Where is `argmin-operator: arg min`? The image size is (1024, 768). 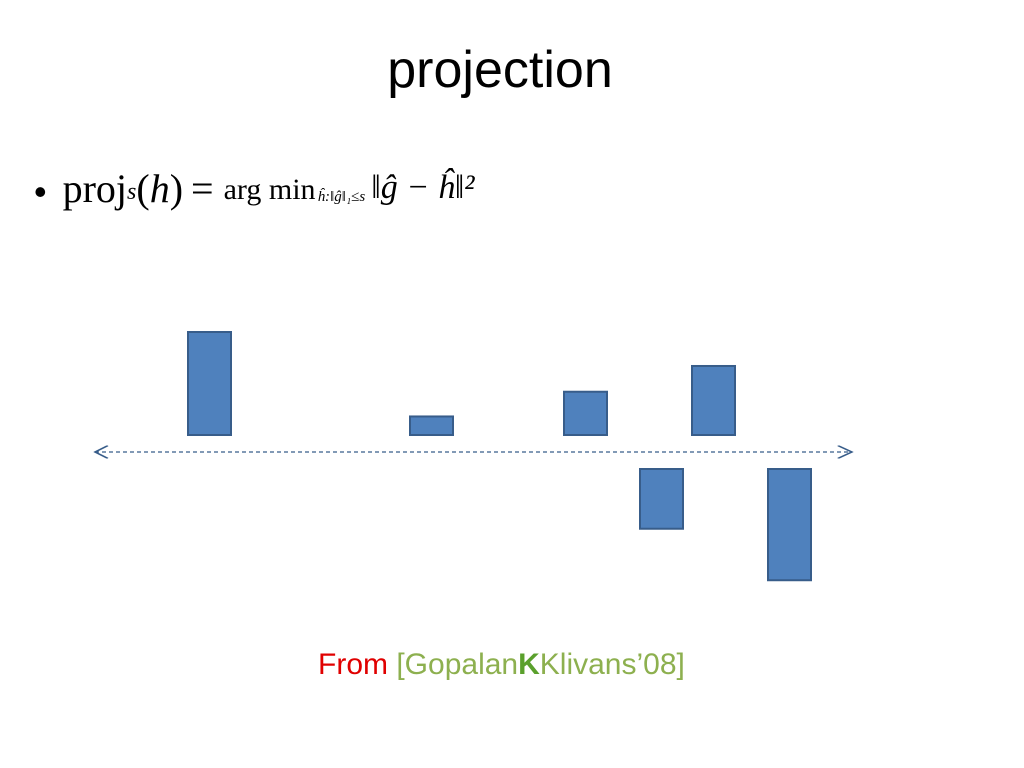 argmin-operator: arg min is located at coordinates (269, 189).